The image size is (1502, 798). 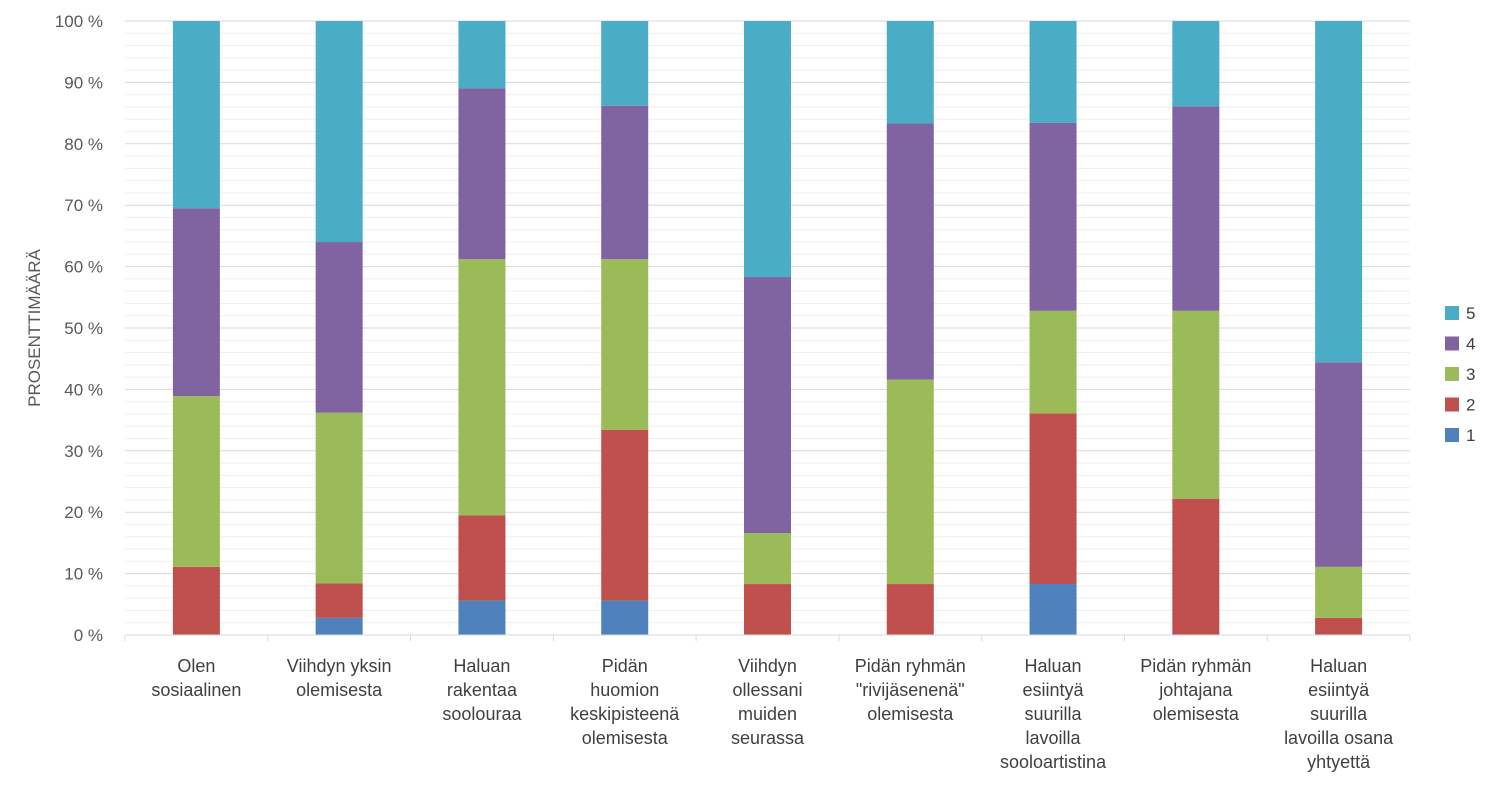 What do you see at coordinates (1470, 435) in the screenshot?
I see `legend-label-1: 1` at bounding box center [1470, 435].